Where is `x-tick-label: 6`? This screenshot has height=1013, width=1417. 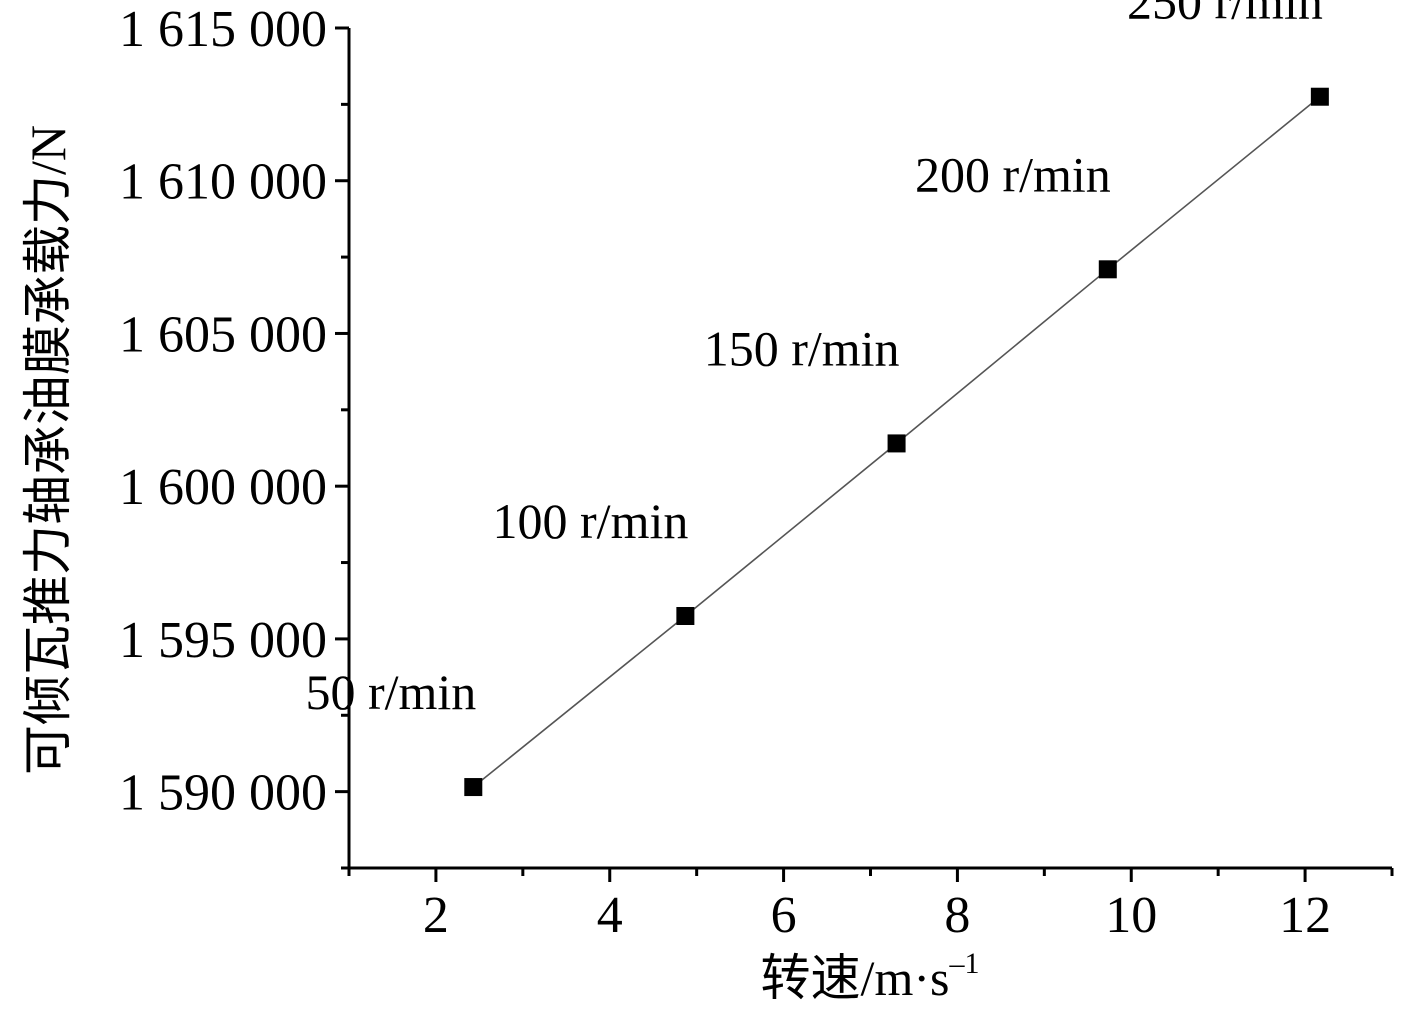 x-tick-label: 6 is located at coordinates (784, 915).